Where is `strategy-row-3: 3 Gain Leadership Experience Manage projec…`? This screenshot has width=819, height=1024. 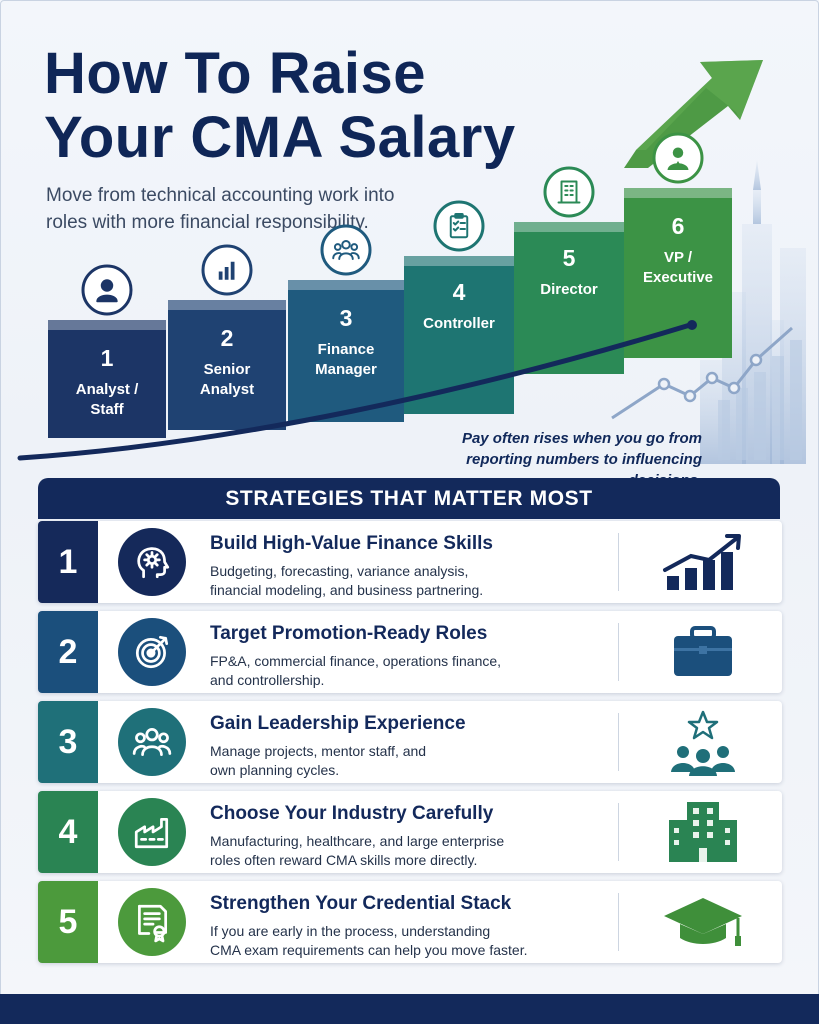 strategy-row-3: 3 Gain Leadership Experience Manage projec… is located at coordinates (410, 742).